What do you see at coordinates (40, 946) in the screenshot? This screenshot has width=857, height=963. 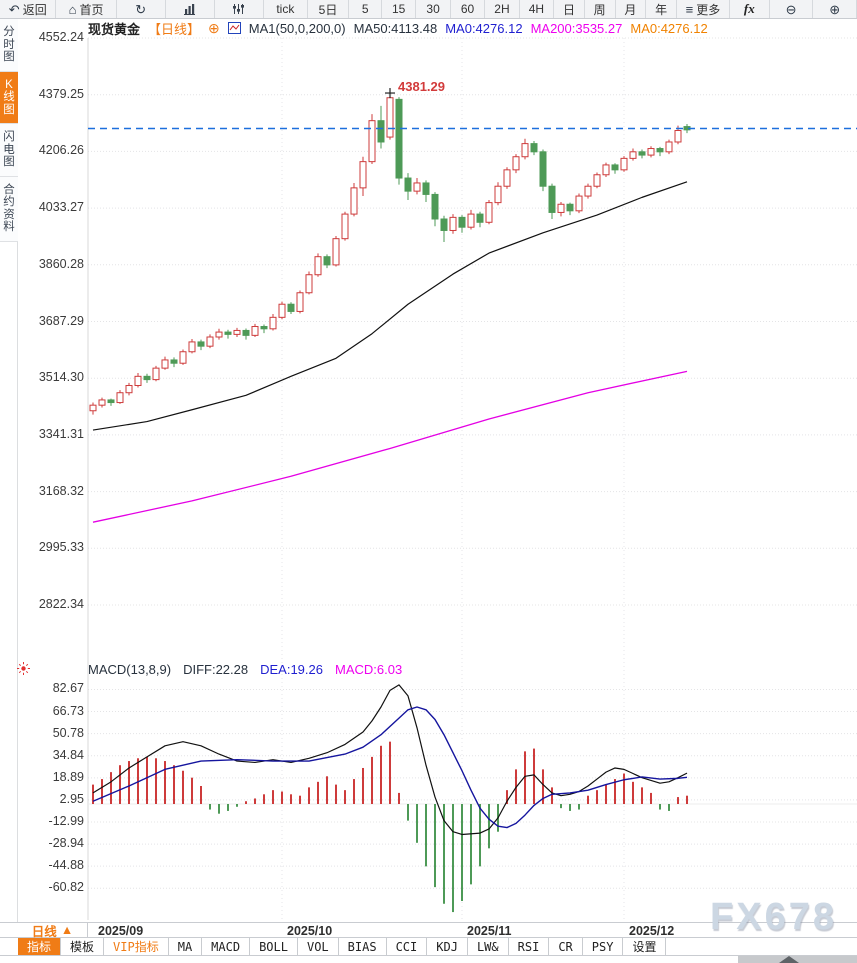 I see `tab-指标: 指标` at bounding box center [40, 946].